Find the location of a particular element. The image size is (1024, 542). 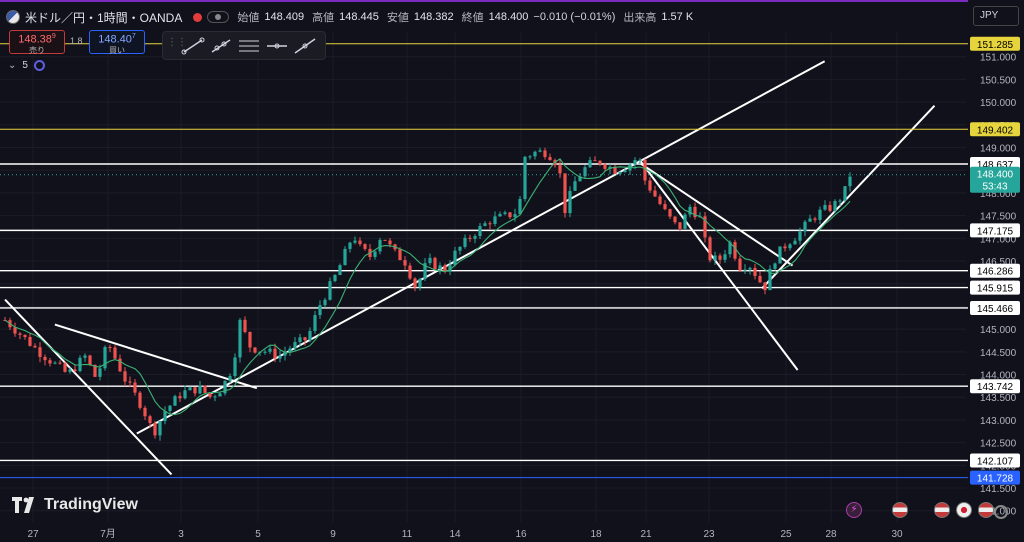

time-tick-label: 14 is located at coordinates (455, 534).